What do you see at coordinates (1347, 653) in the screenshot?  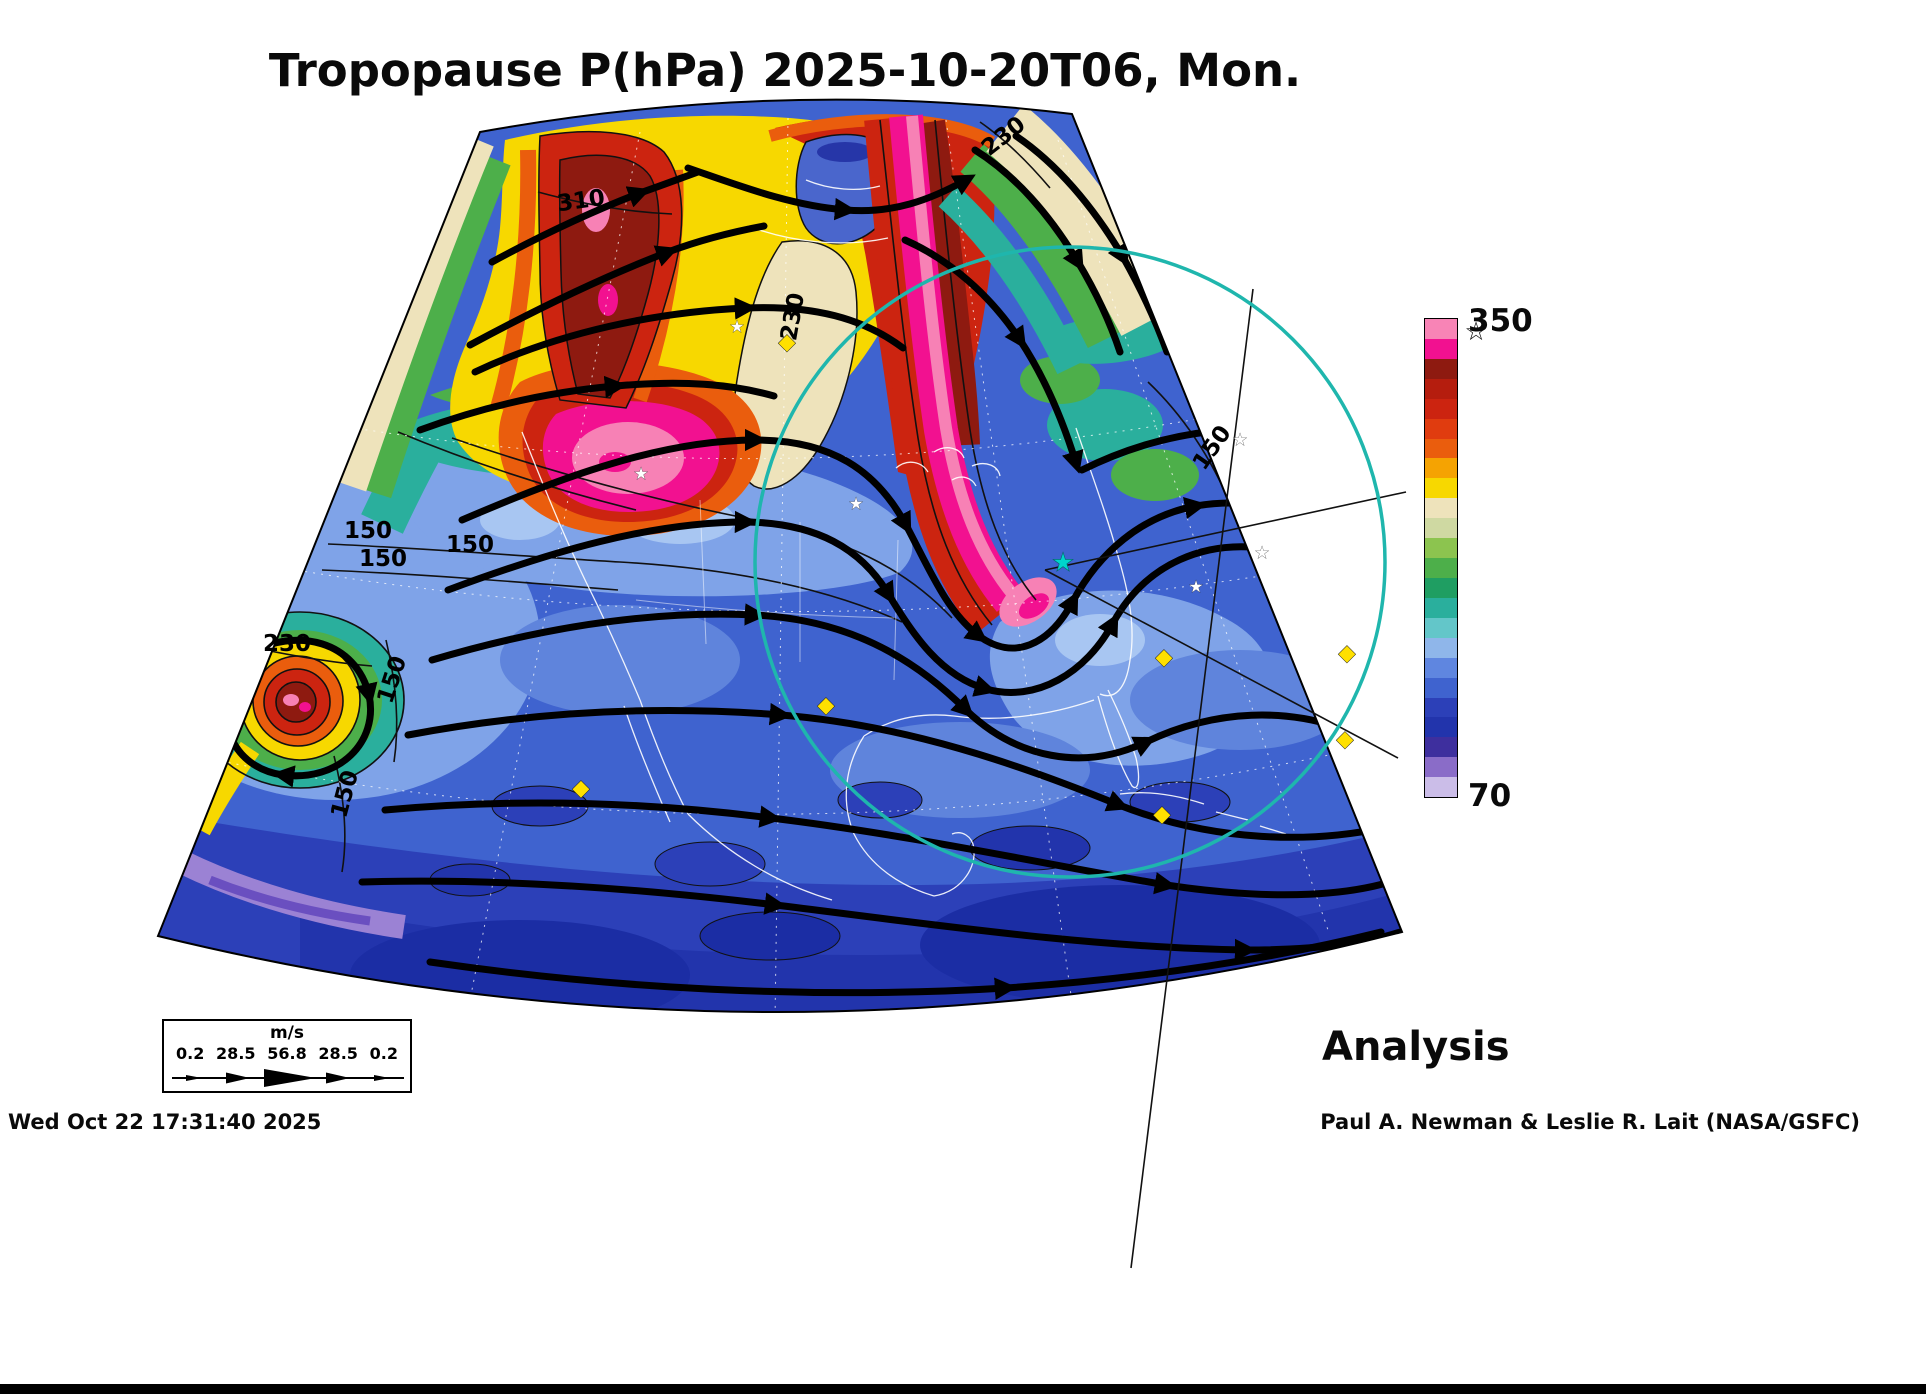 I see `diamond-marker-5: ◆` at bounding box center [1347, 653].